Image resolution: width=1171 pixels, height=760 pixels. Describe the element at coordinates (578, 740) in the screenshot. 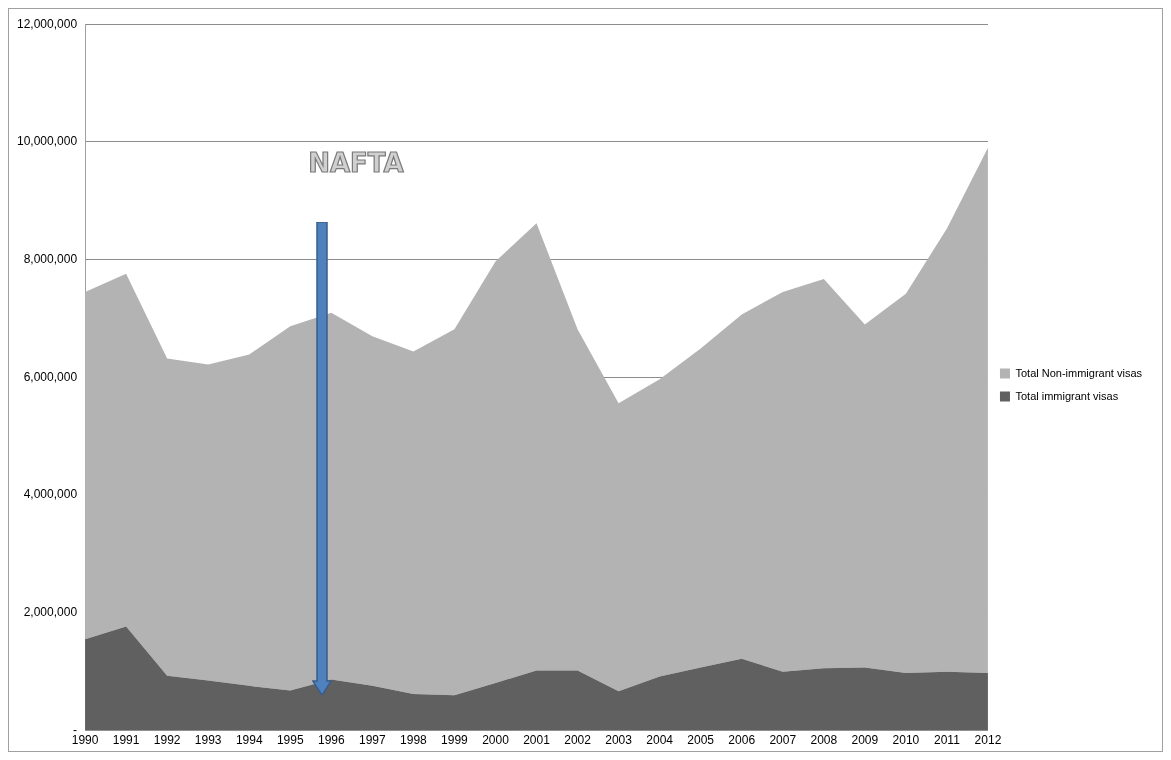

I see `x-tick-label: 2002` at that location.